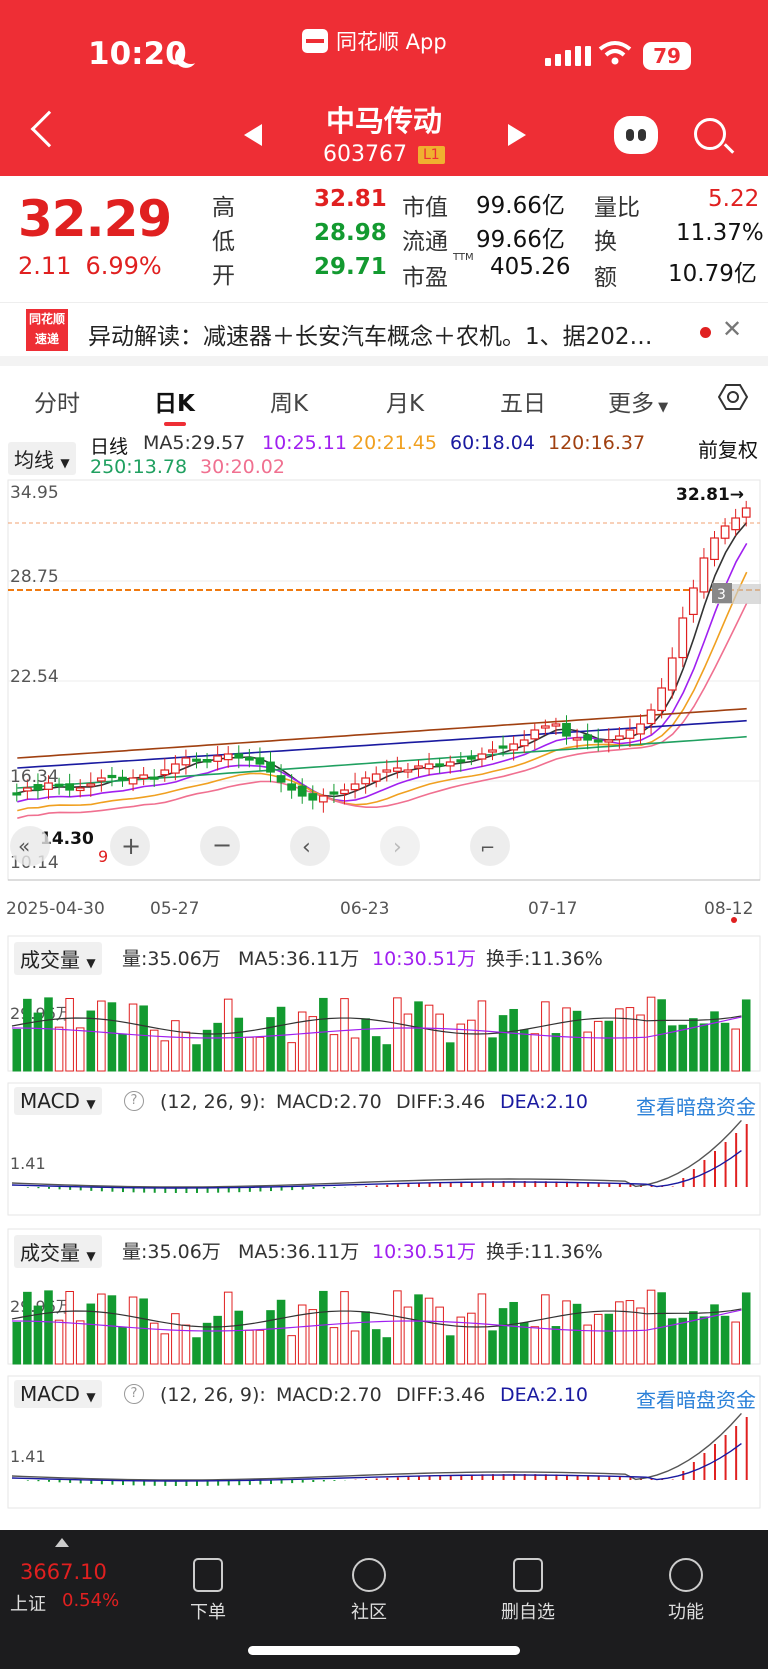  Describe the element at coordinates (63, 1572) in the screenshot. I see `index-value: 3667.10` at that location.